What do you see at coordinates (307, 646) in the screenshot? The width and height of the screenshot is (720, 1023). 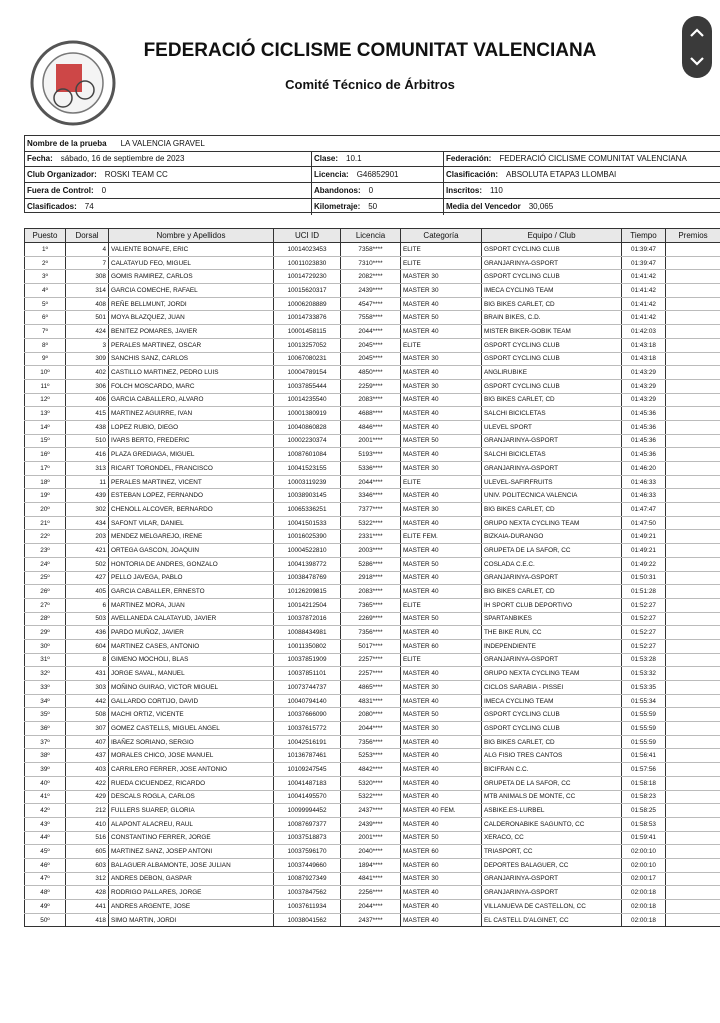 I see `result-cell: 10011350802` at bounding box center [307, 646].